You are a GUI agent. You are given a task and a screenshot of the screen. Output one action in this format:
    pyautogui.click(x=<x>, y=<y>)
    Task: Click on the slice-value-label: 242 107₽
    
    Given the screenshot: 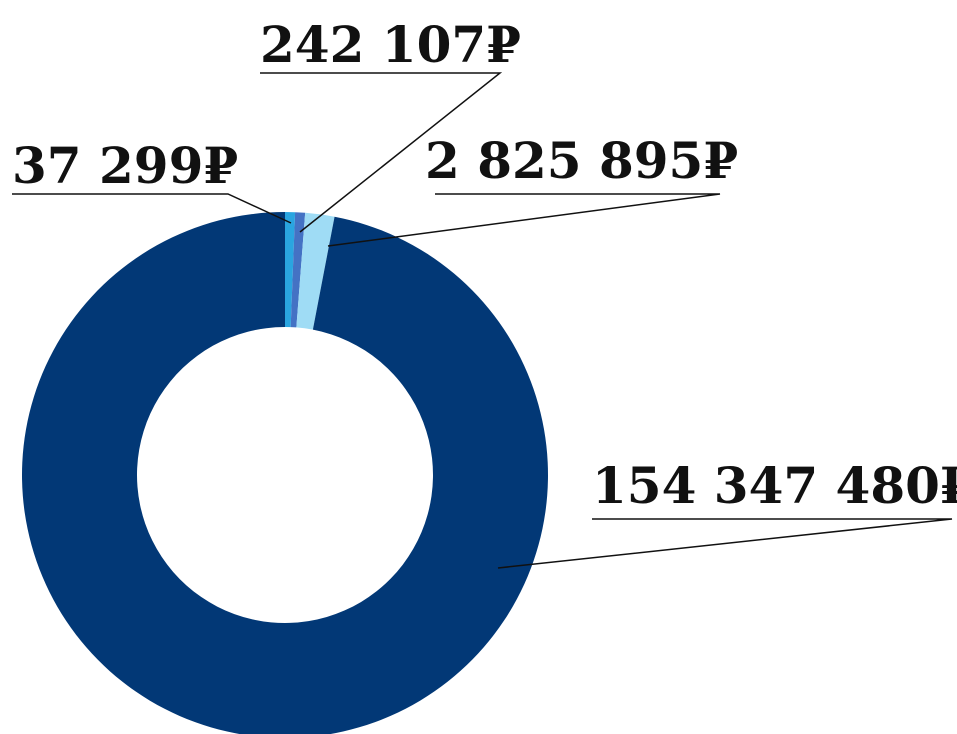 What is the action you would take?
    pyautogui.click(x=390, y=44)
    